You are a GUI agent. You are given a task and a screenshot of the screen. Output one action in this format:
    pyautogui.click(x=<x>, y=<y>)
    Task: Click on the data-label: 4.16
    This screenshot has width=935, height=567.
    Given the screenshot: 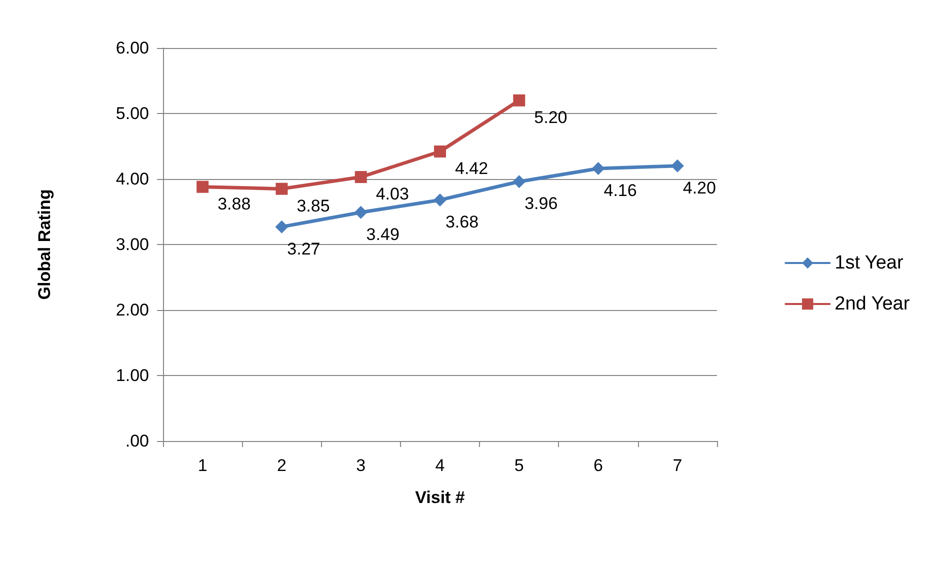 What is the action you would take?
    pyautogui.click(x=620, y=190)
    